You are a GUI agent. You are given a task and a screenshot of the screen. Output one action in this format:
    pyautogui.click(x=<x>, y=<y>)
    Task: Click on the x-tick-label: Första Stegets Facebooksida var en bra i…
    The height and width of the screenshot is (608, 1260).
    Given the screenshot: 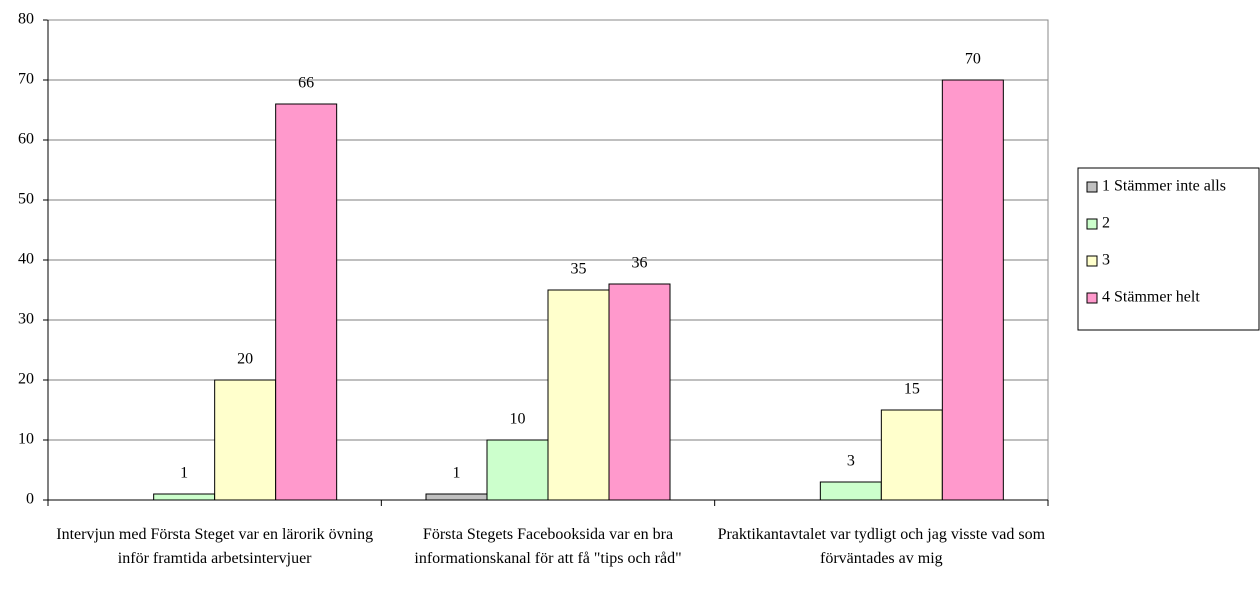 What is the action you would take?
    pyautogui.click(x=548, y=546)
    